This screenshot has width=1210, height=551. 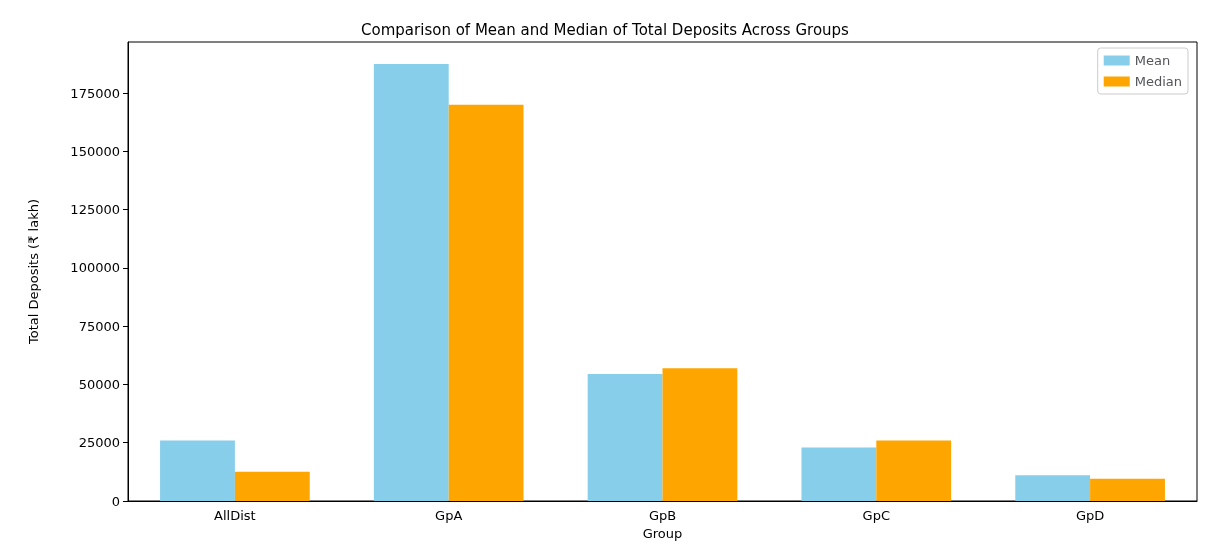 I want to click on y-tick-label: 125000, so click(x=95, y=210).